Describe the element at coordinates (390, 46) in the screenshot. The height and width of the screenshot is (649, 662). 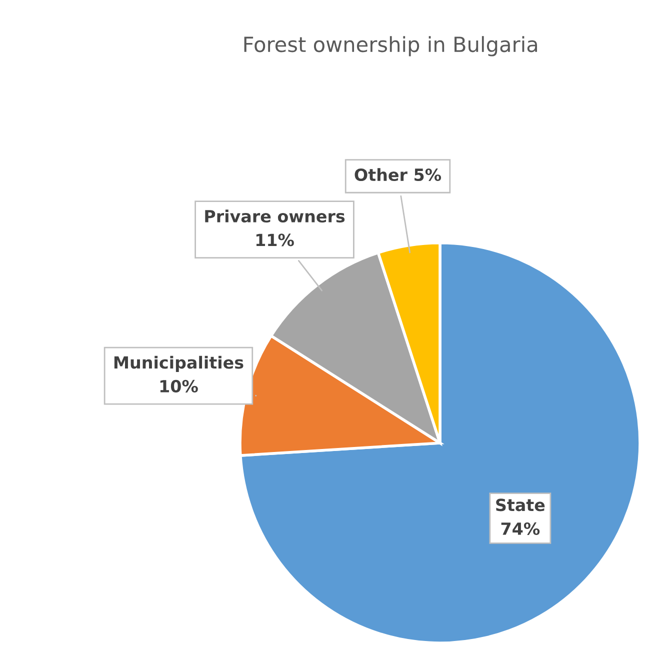
I see `chart-title: Forest ownership in Bulgaria` at that location.